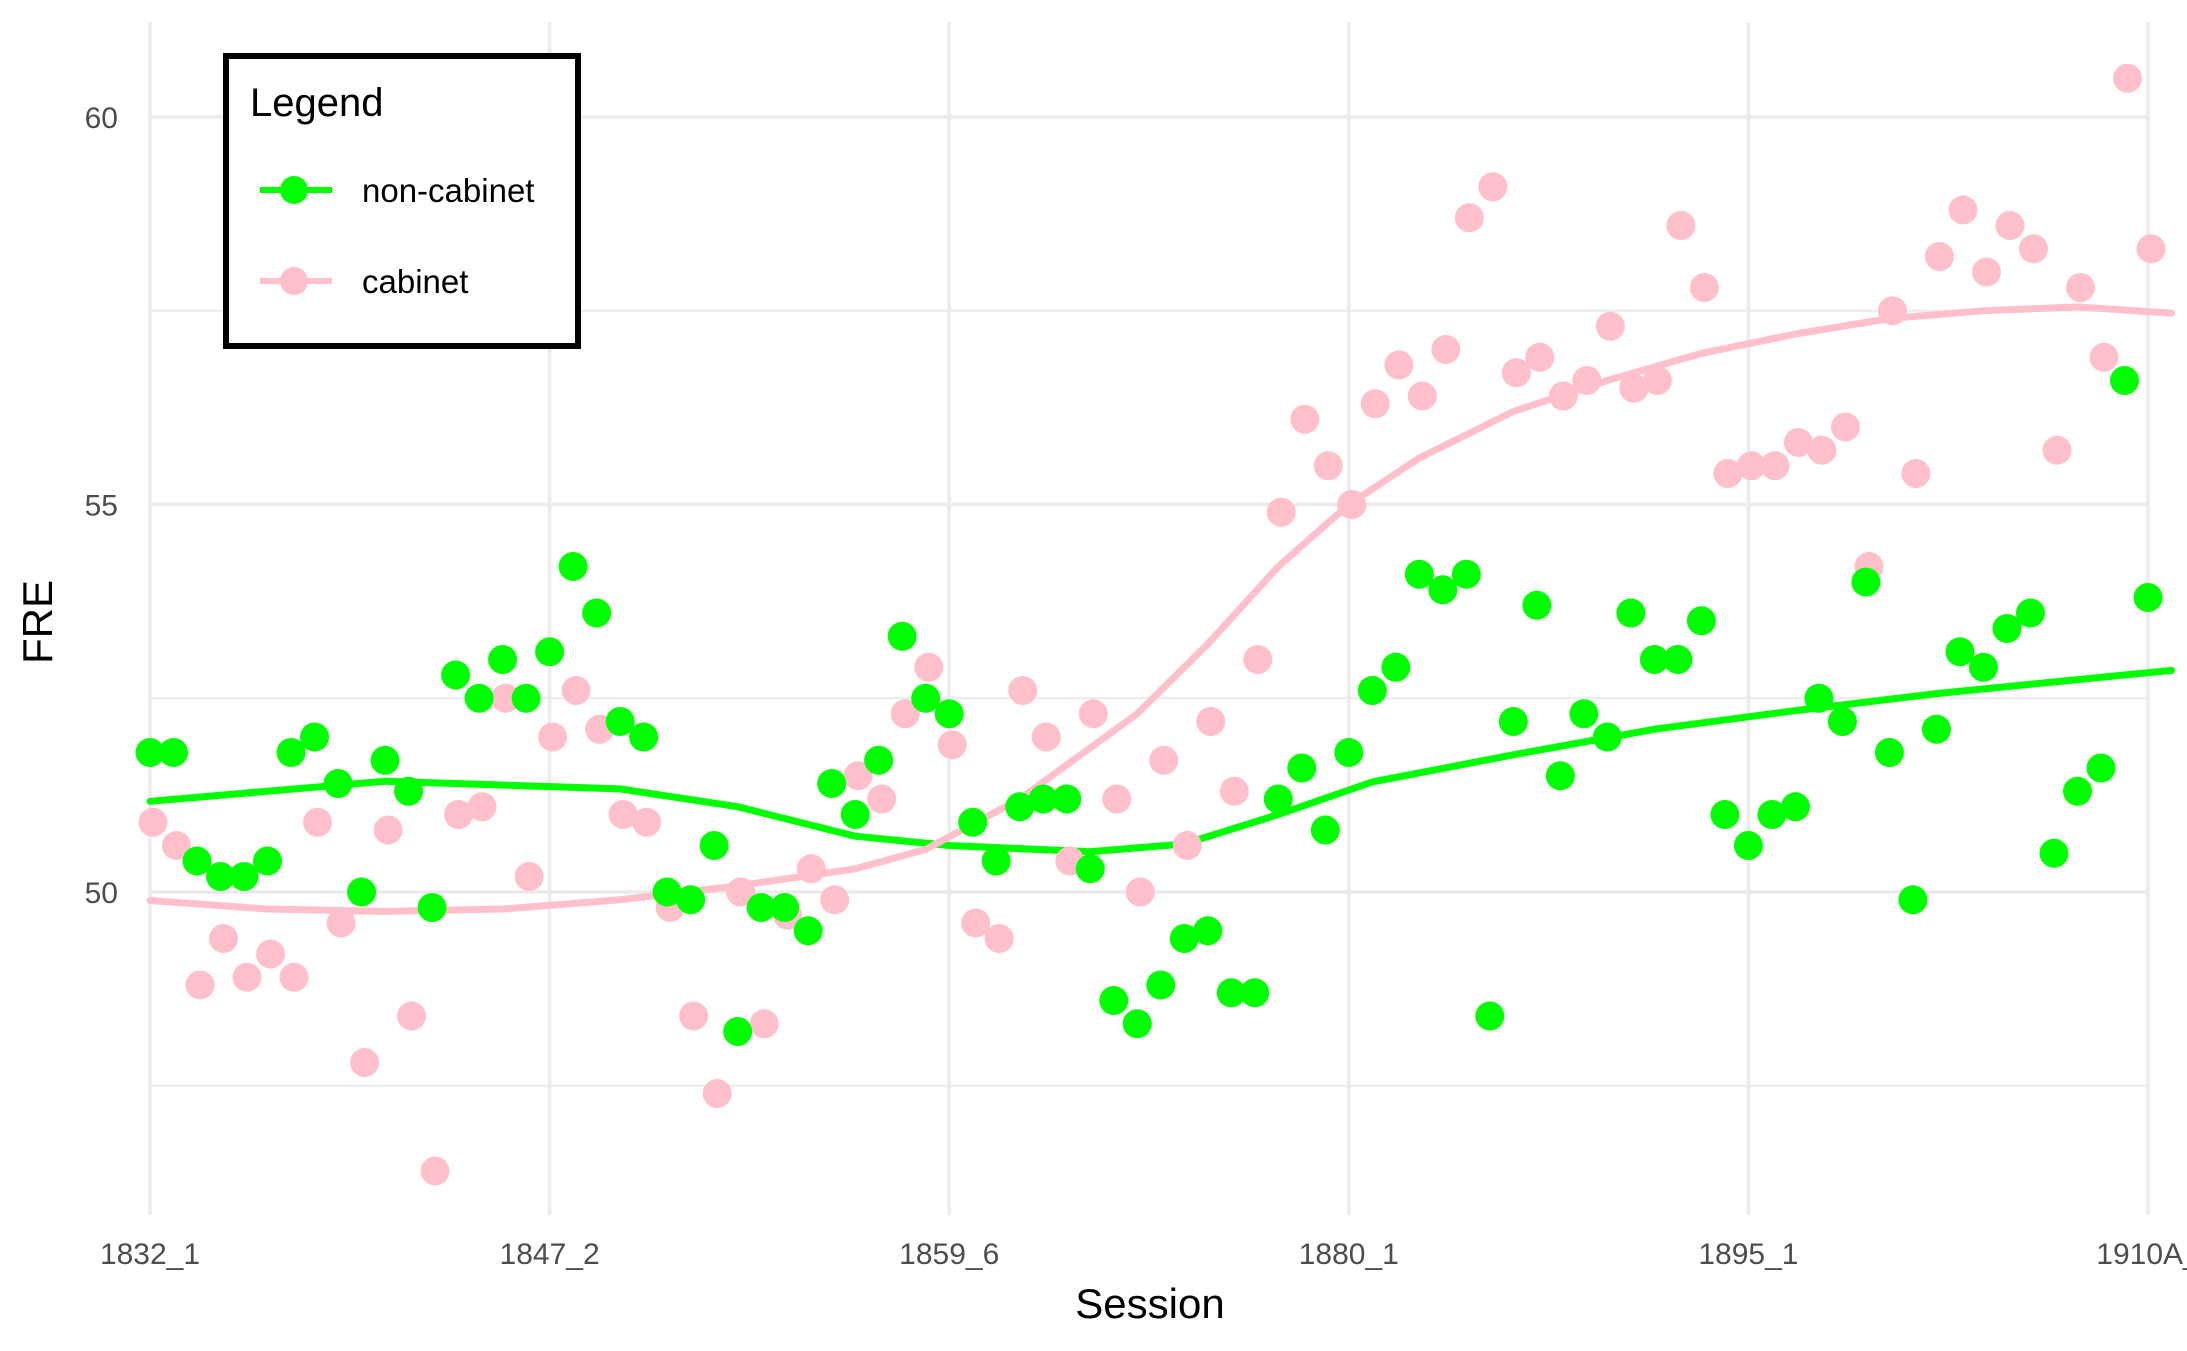 The image size is (2187, 1351). I want to click on legend-entry-non-cabinet: non-cabinet, so click(397, 190).